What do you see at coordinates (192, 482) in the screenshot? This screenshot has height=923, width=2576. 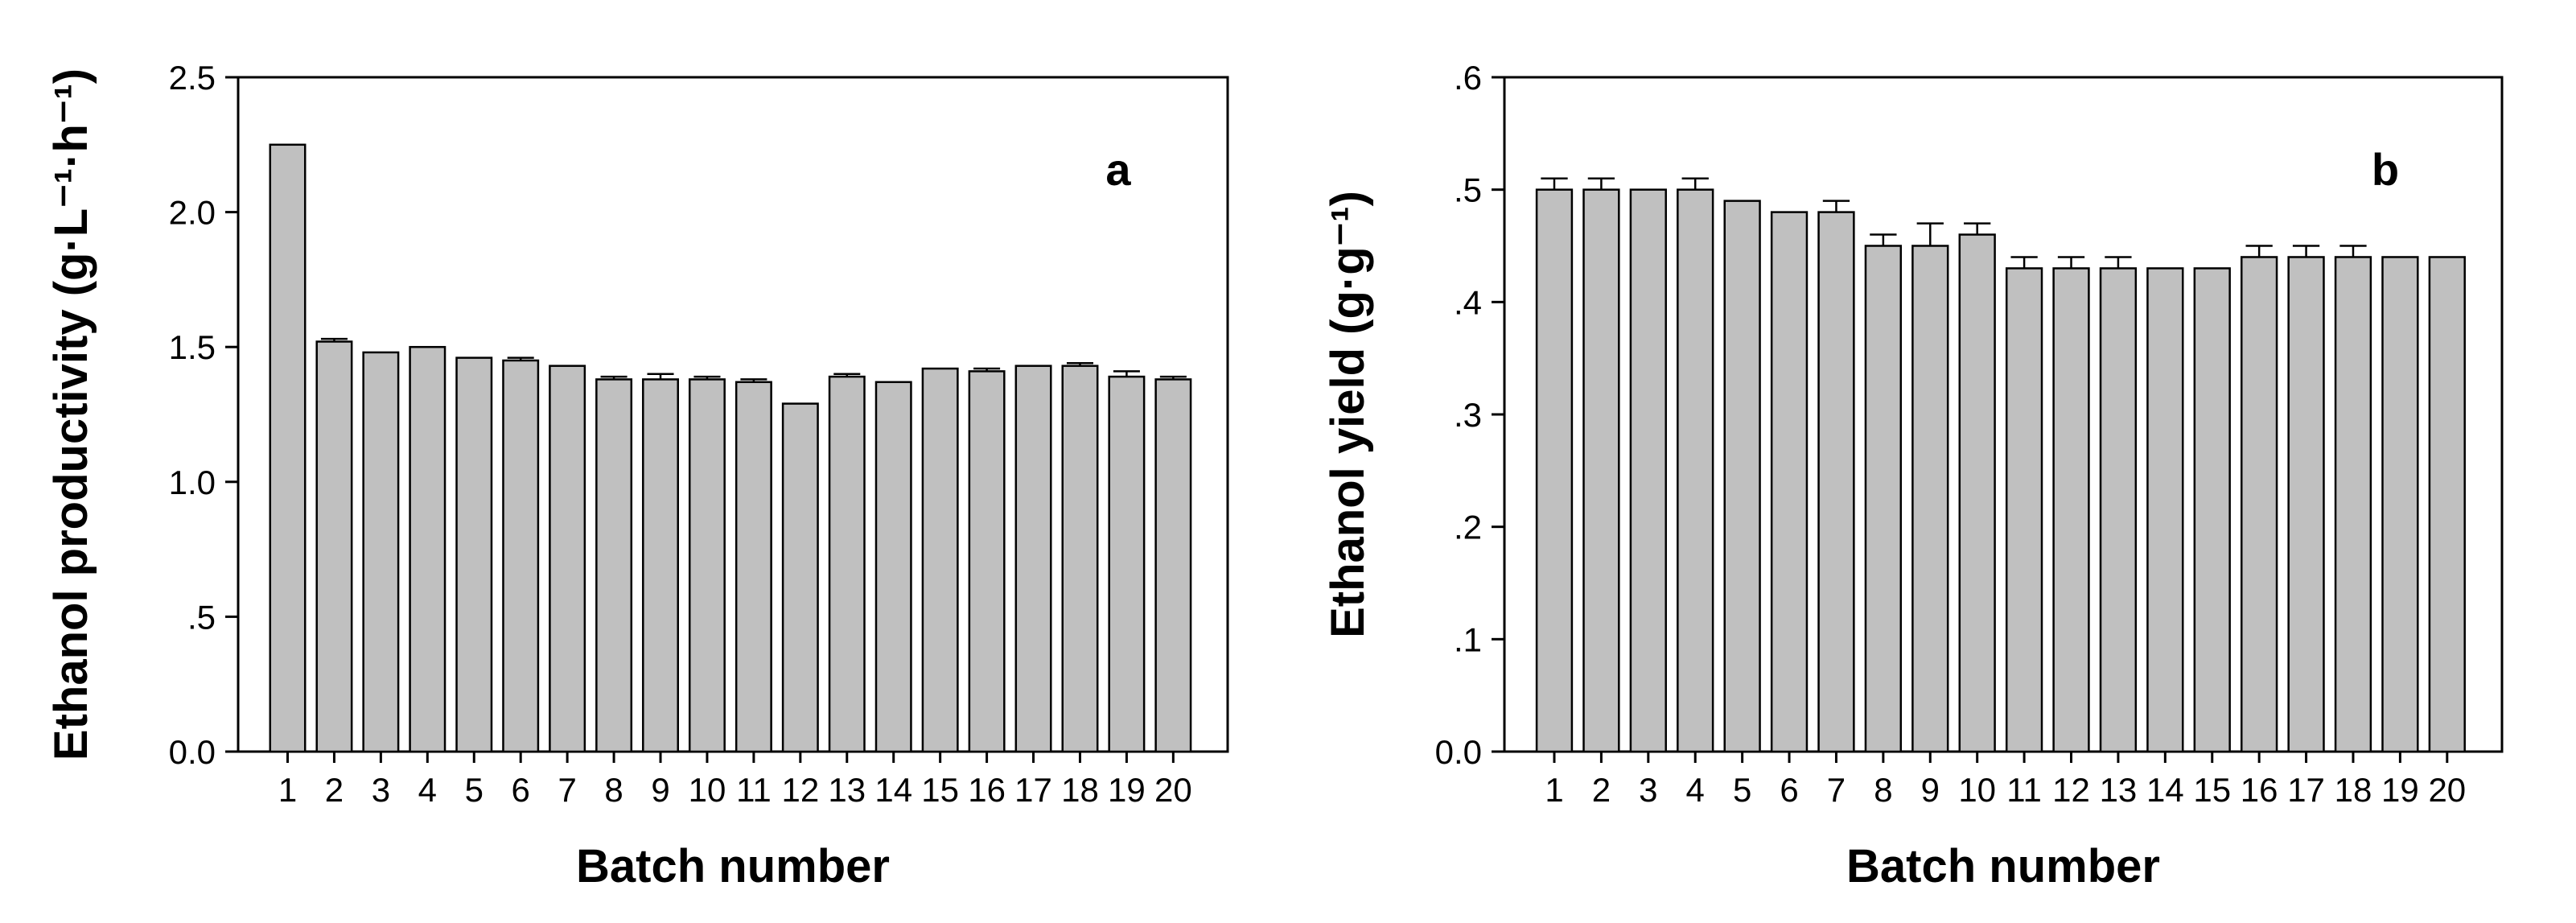 I see `y-tick-label: 1.0` at bounding box center [192, 482].